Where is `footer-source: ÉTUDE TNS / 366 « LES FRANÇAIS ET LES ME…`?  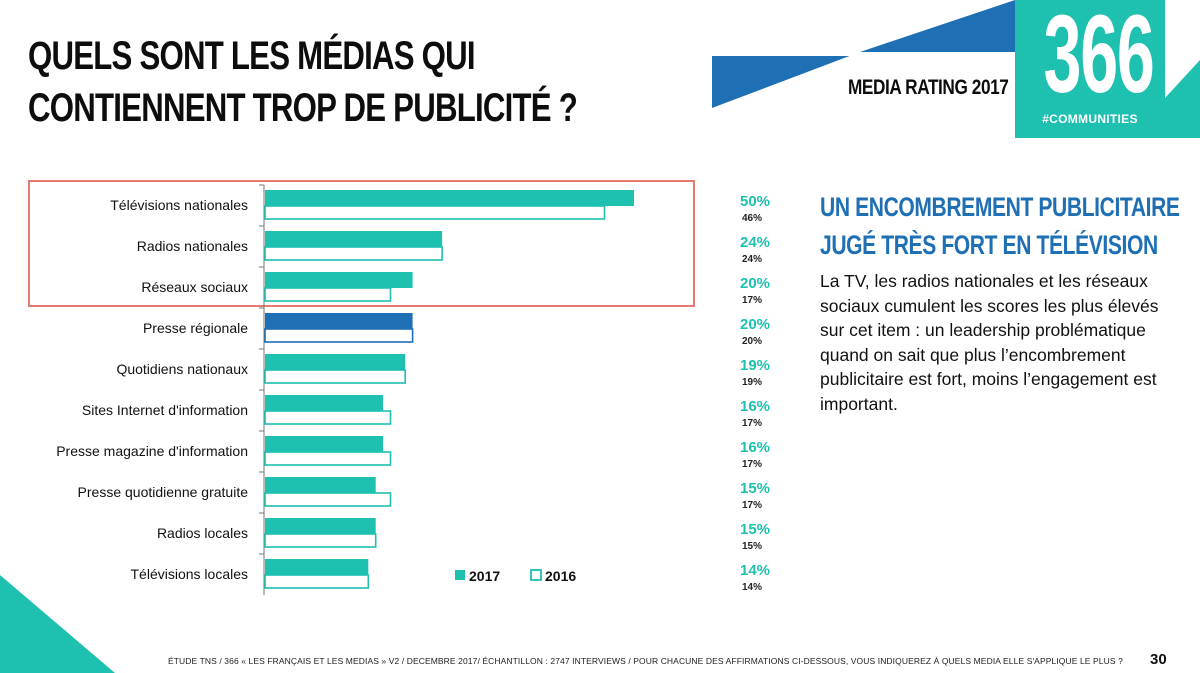
footer-source: ÉTUDE TNS / 366 « LES FRANÇAIS ET LES ME… is located at coordinates (645, 661).